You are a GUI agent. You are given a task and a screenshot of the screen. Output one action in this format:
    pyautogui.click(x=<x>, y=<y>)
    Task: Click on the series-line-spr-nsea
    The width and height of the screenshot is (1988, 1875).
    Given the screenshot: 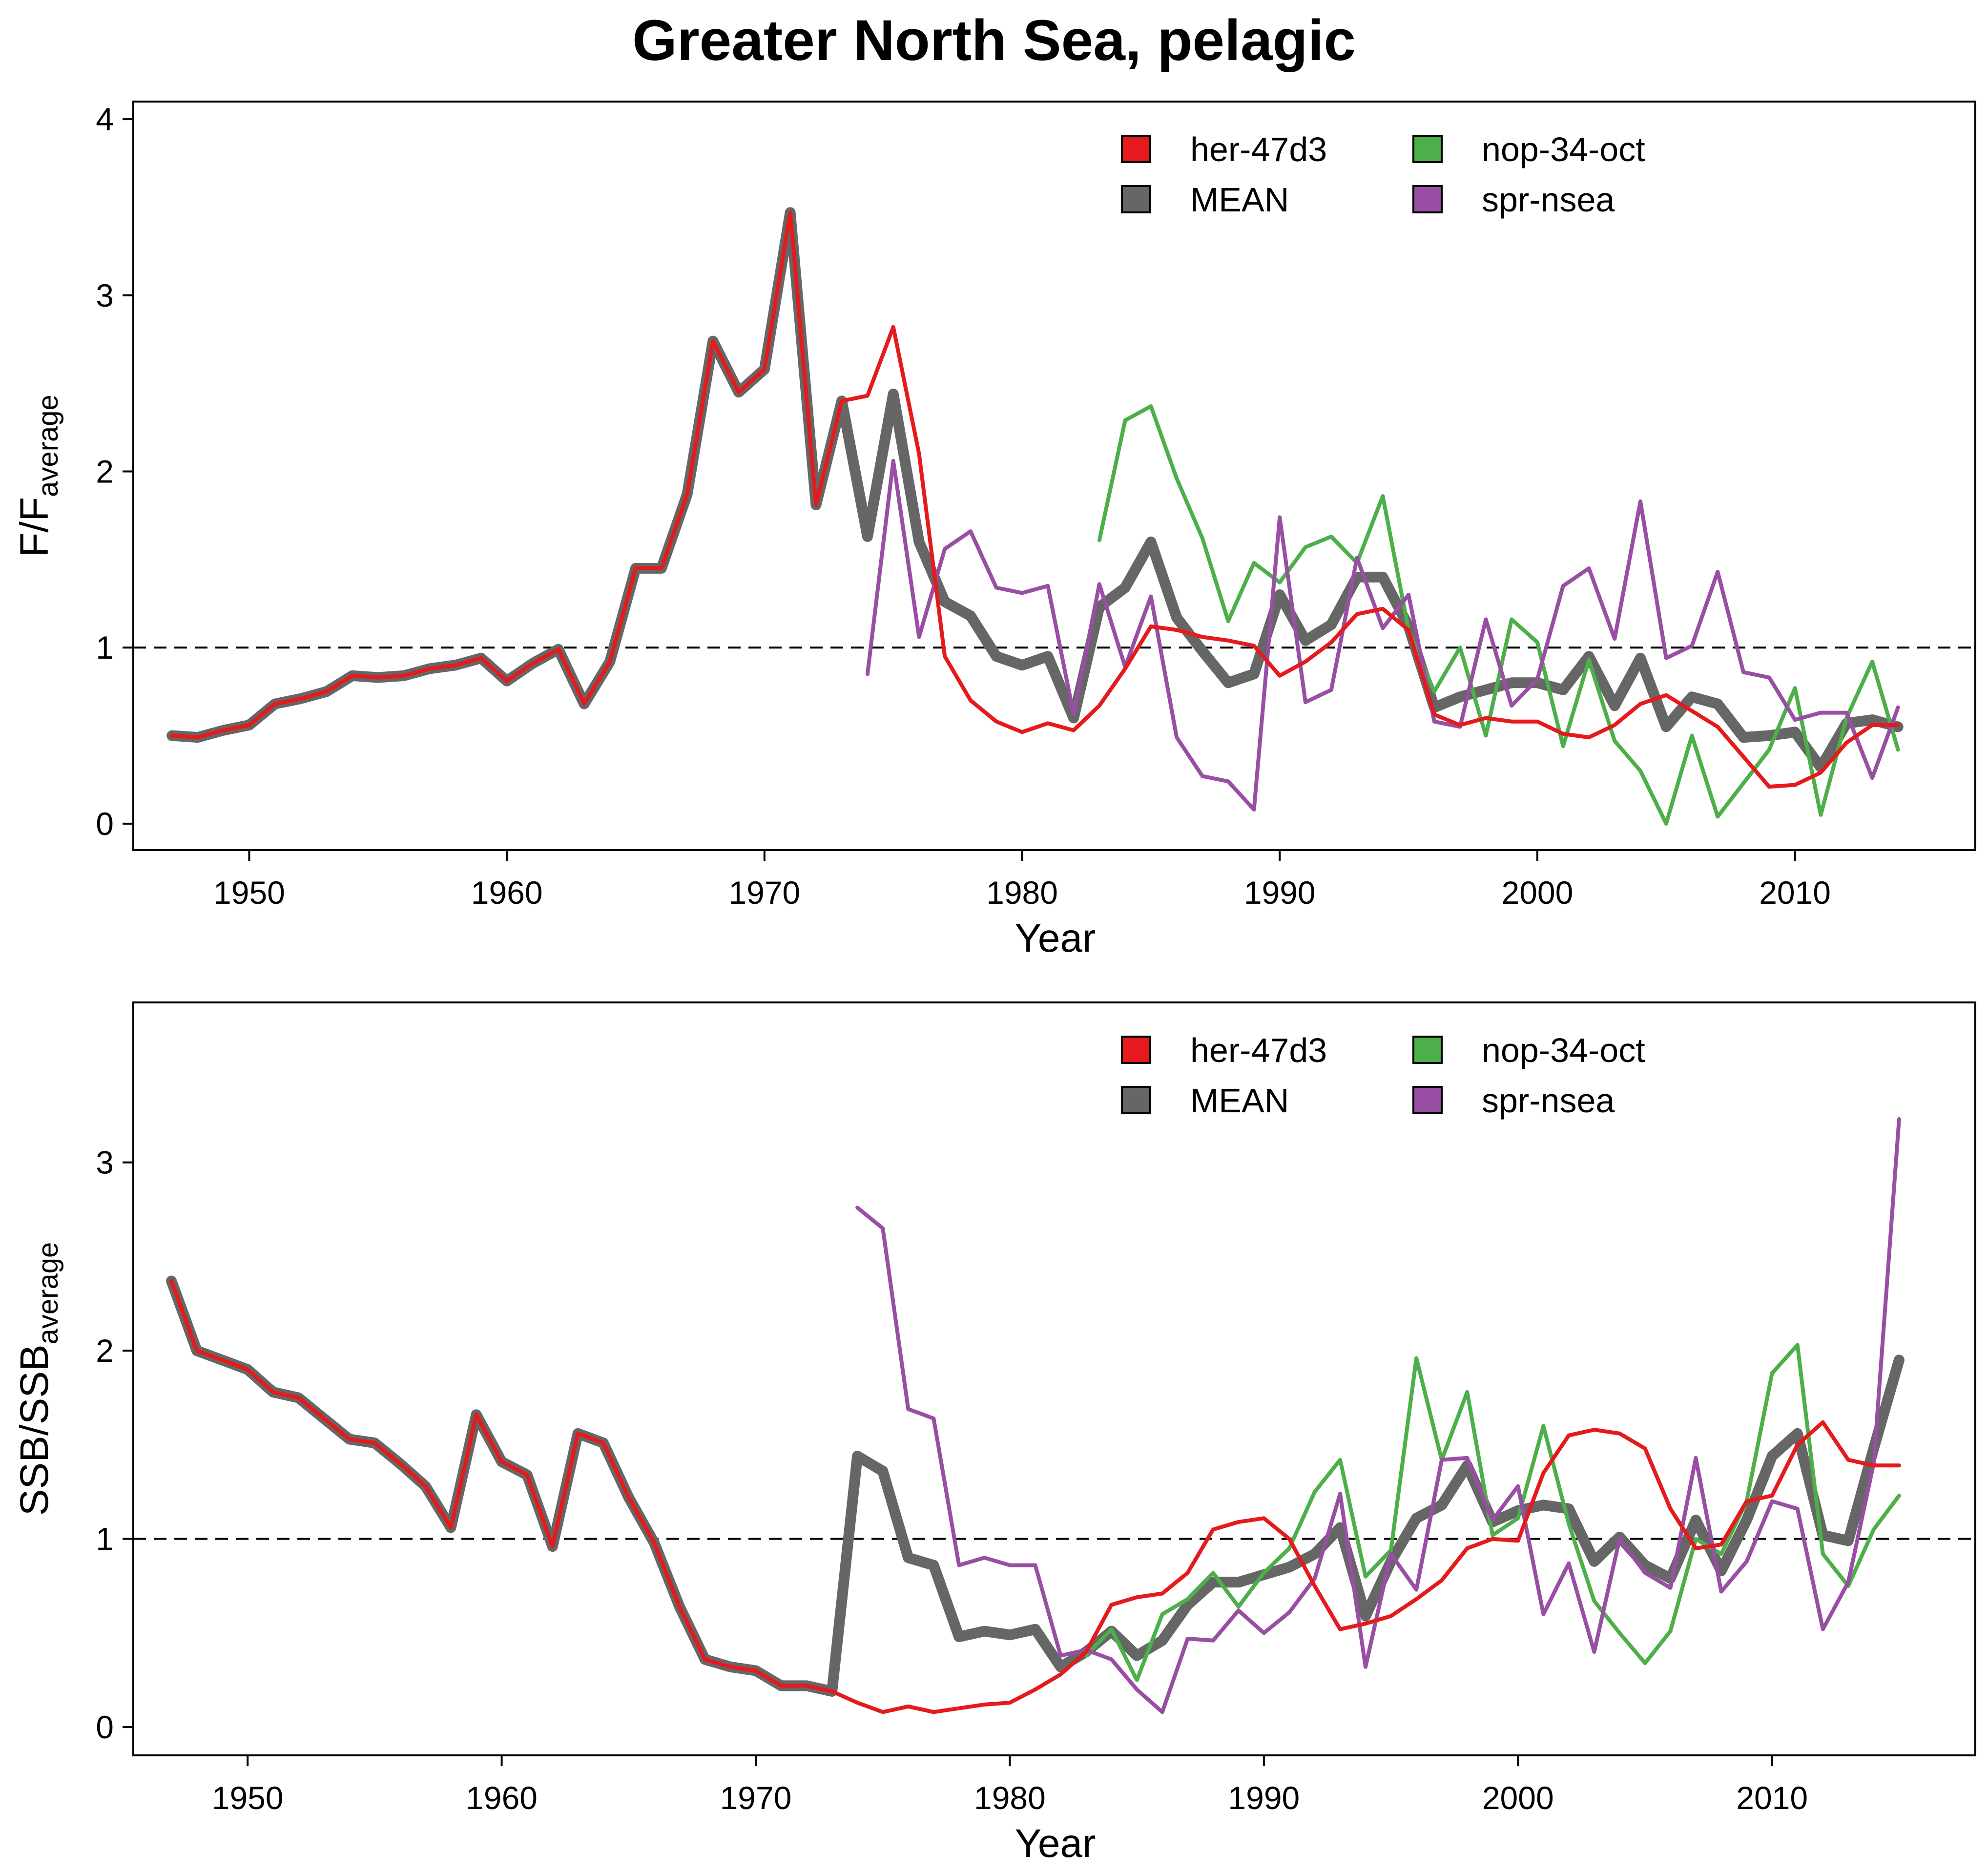 What is the action you would take?
    pyautogui.click(x=1382, y=635)
    